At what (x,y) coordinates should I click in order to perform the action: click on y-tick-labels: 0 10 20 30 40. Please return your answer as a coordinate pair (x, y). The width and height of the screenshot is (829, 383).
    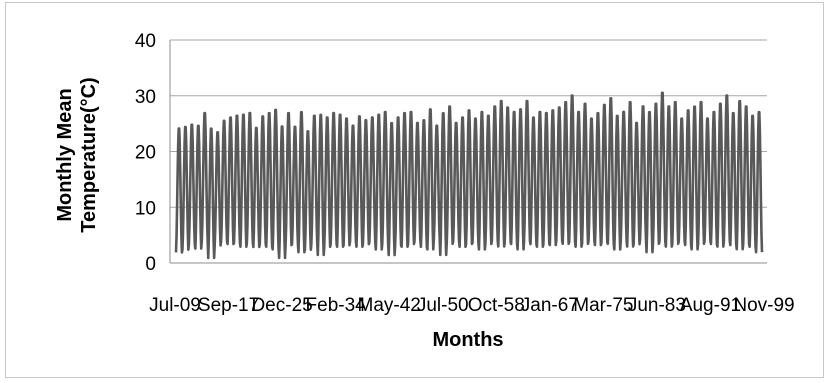
    Looking at the image, I should click on (145, 153).